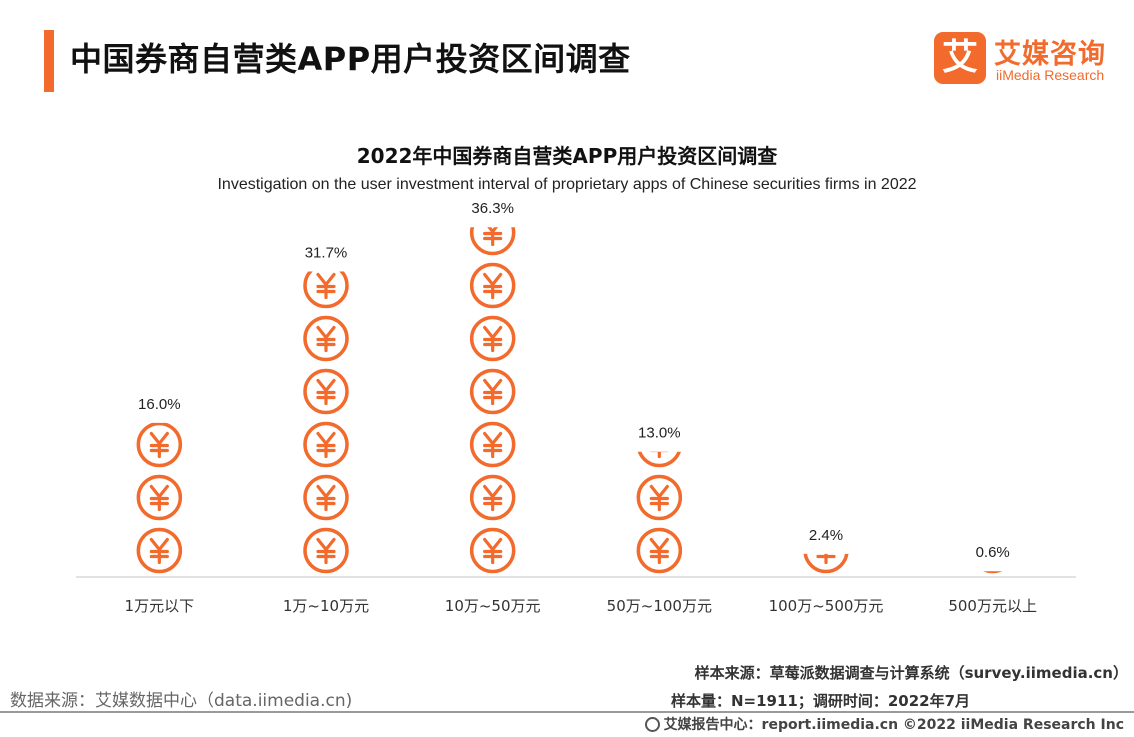 This screenshot has height=737, width=1134. Describe the element at coordinates (992, 606) in the screenshot. I see `x-tick-label: 500万元以上` at that location.